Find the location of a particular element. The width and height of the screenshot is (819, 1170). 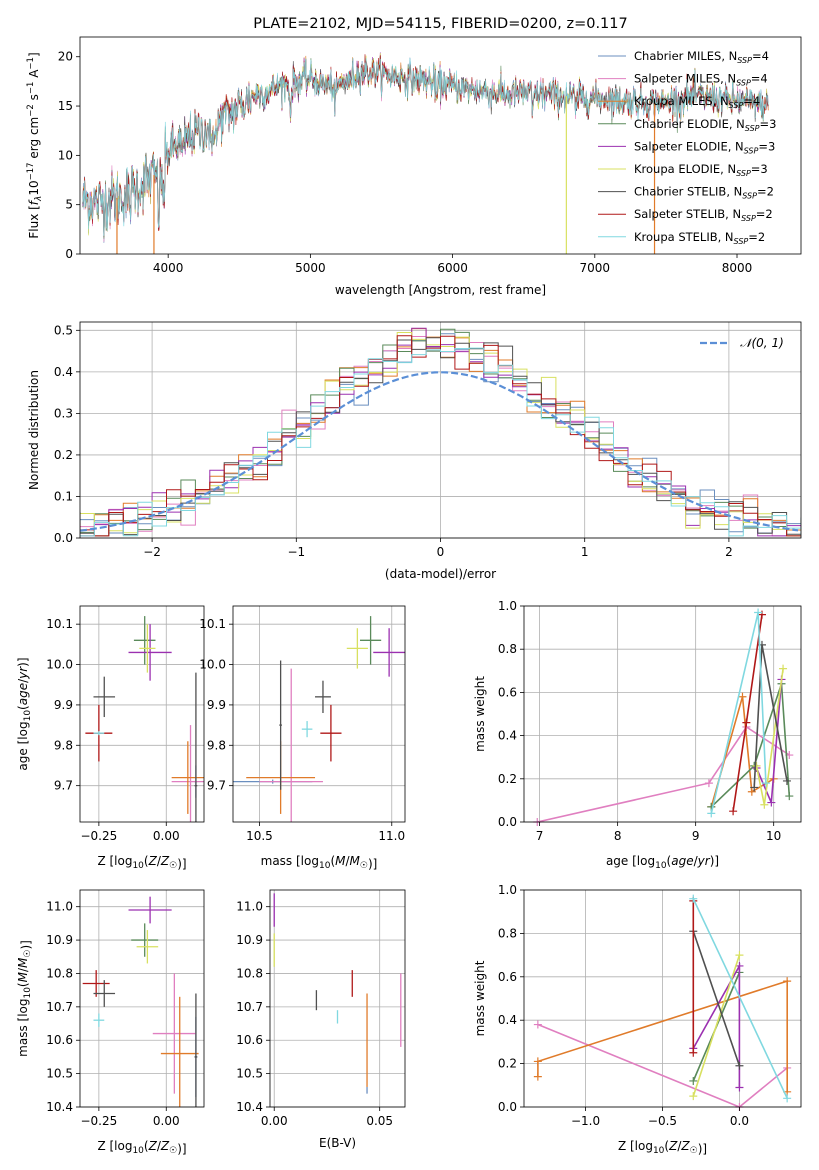

legend-entry: Chabrier STELIB, NSSP=2 is located at coordinates (704, 193).